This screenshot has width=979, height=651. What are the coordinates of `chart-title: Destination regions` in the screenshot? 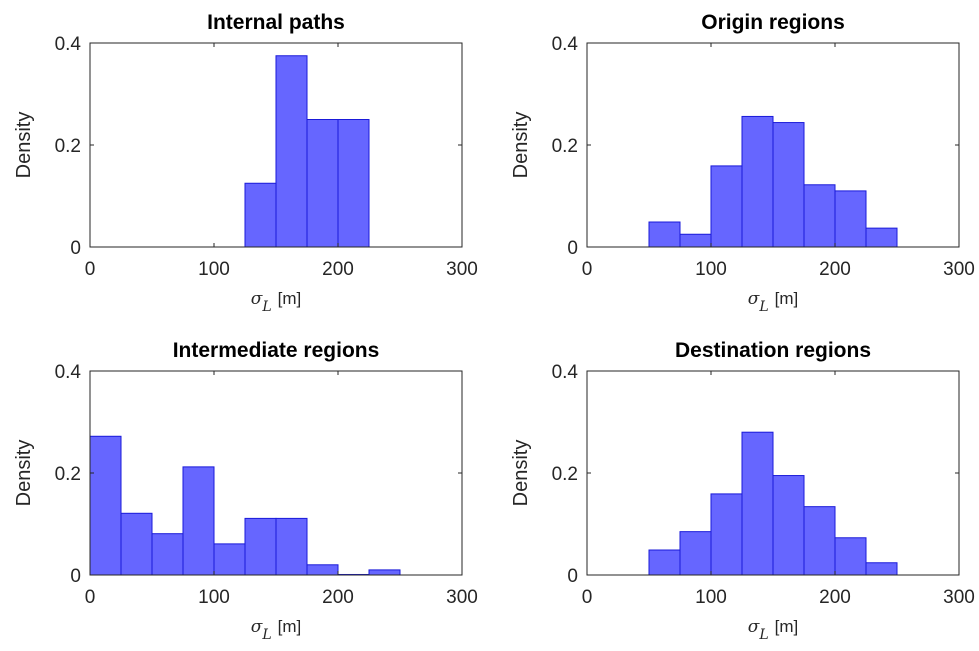 It's located at (773, 350).